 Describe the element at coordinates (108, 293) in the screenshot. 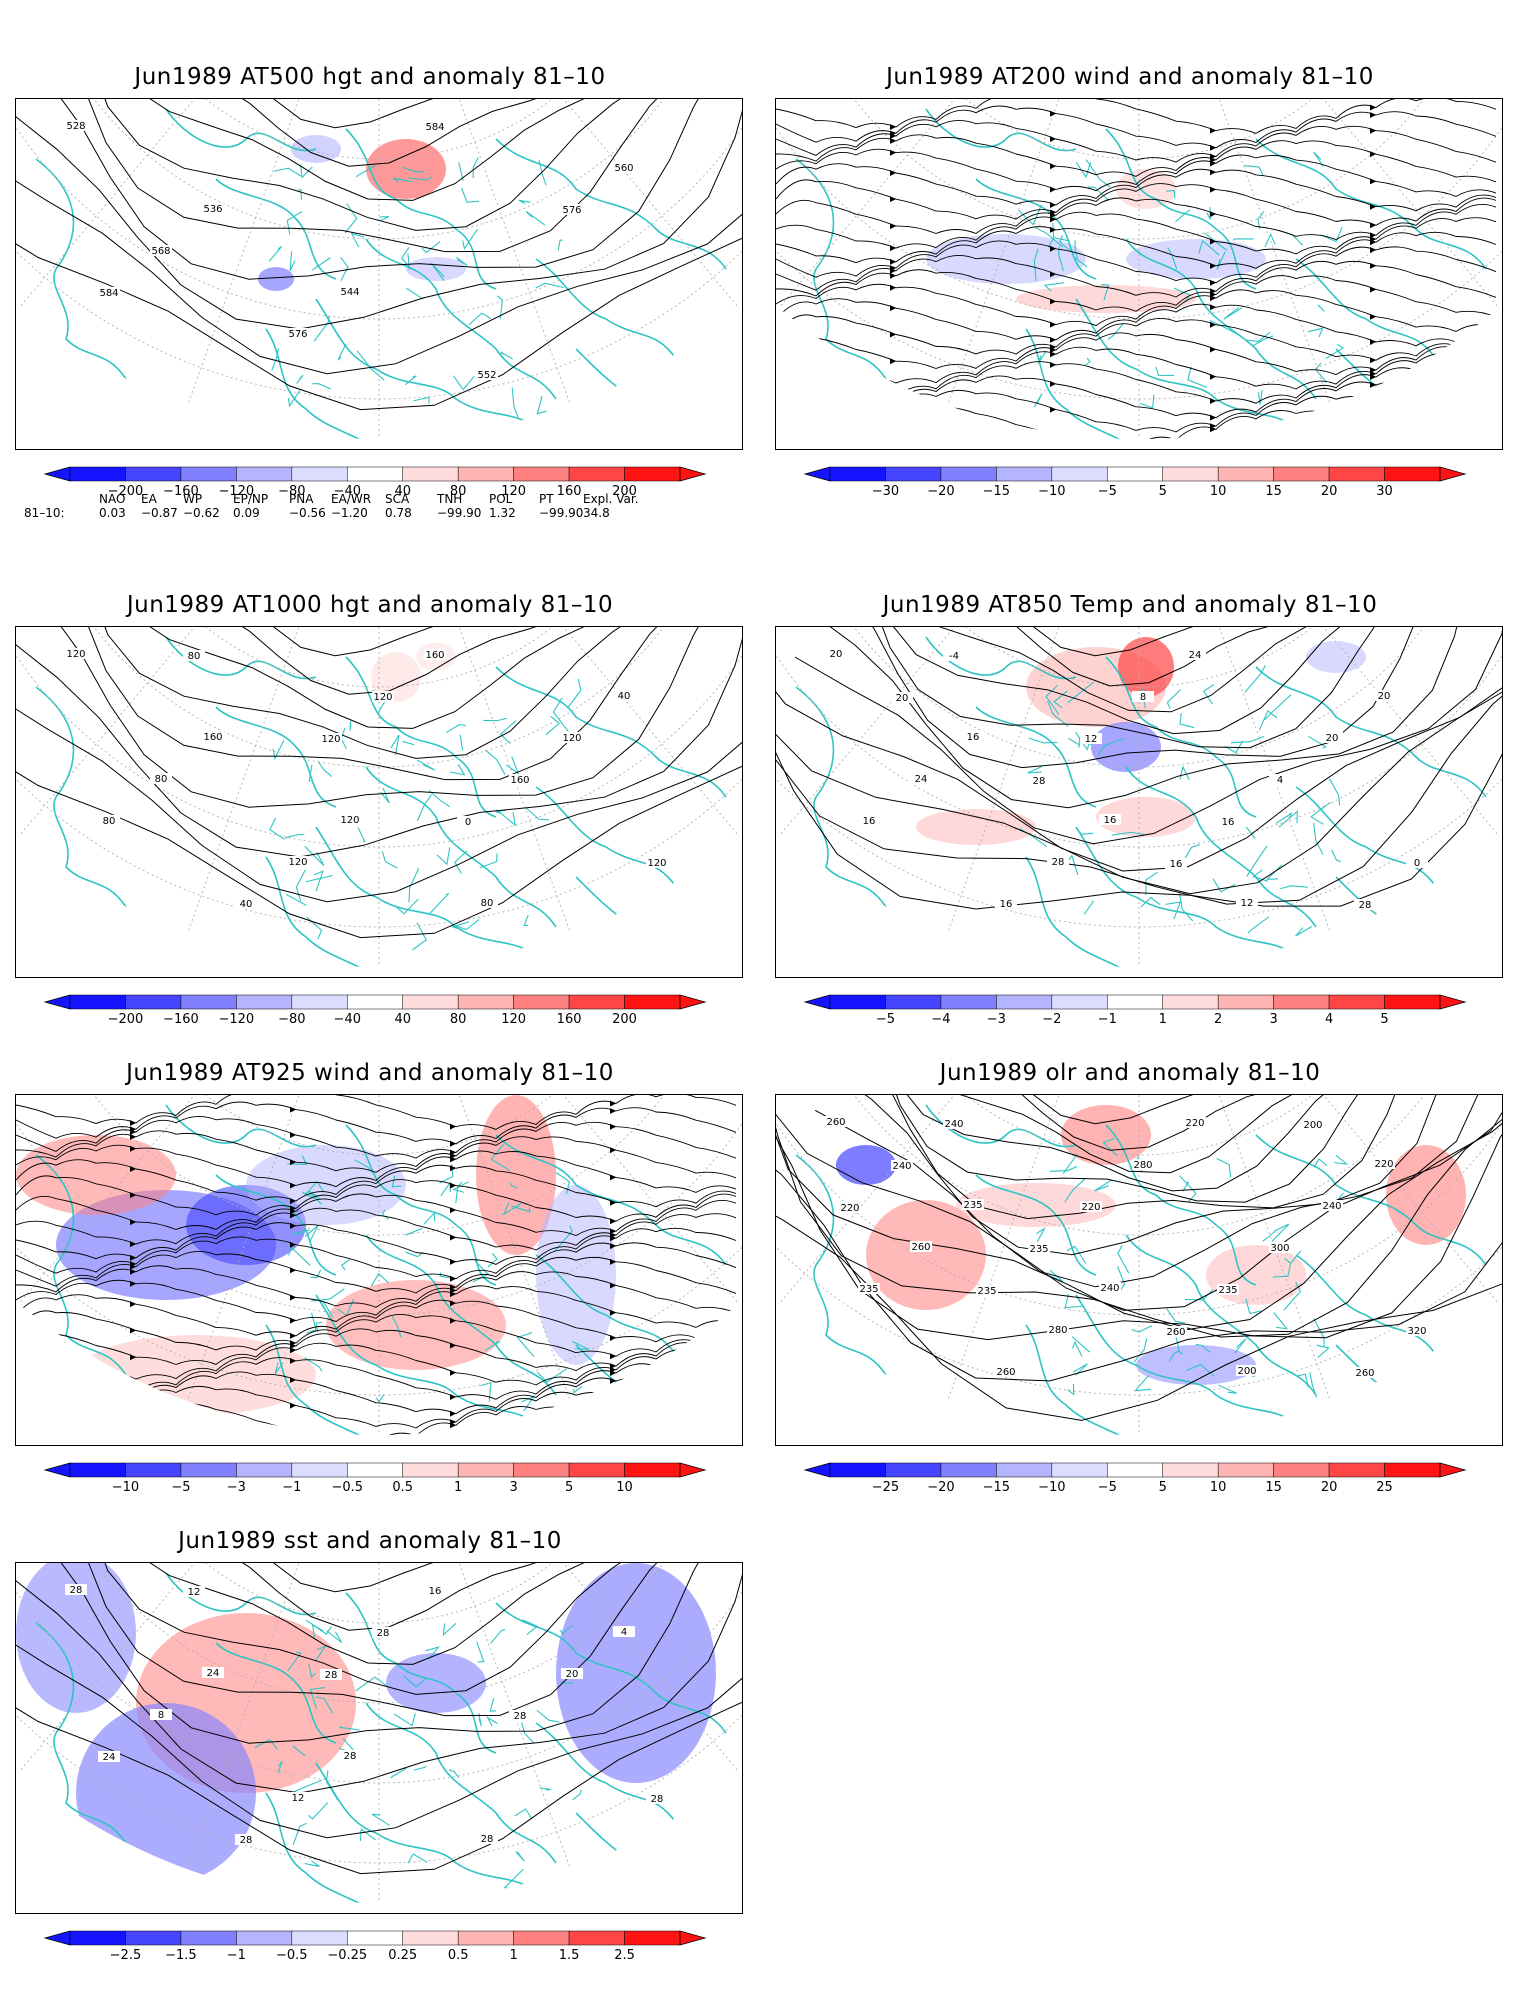

I see `contour-label: 584` at that location.